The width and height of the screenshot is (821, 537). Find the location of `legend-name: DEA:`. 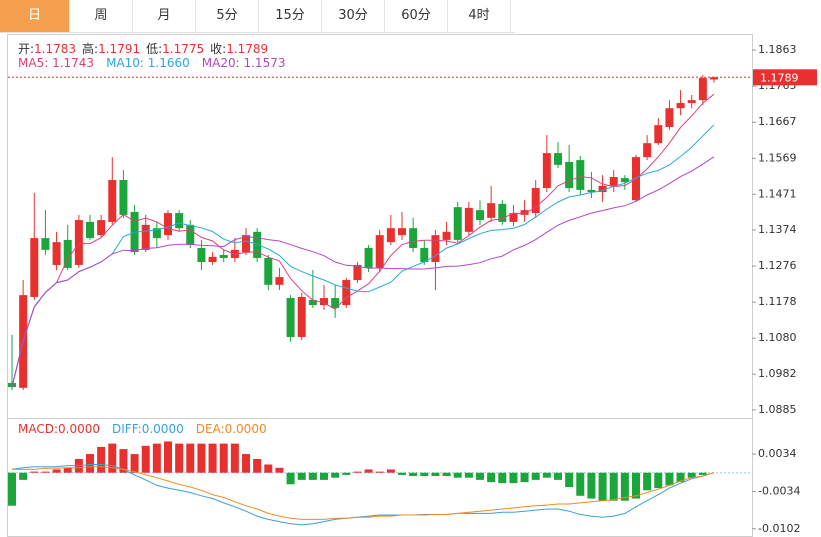

legend-name: DEA: is located at coordinates (210, 429).